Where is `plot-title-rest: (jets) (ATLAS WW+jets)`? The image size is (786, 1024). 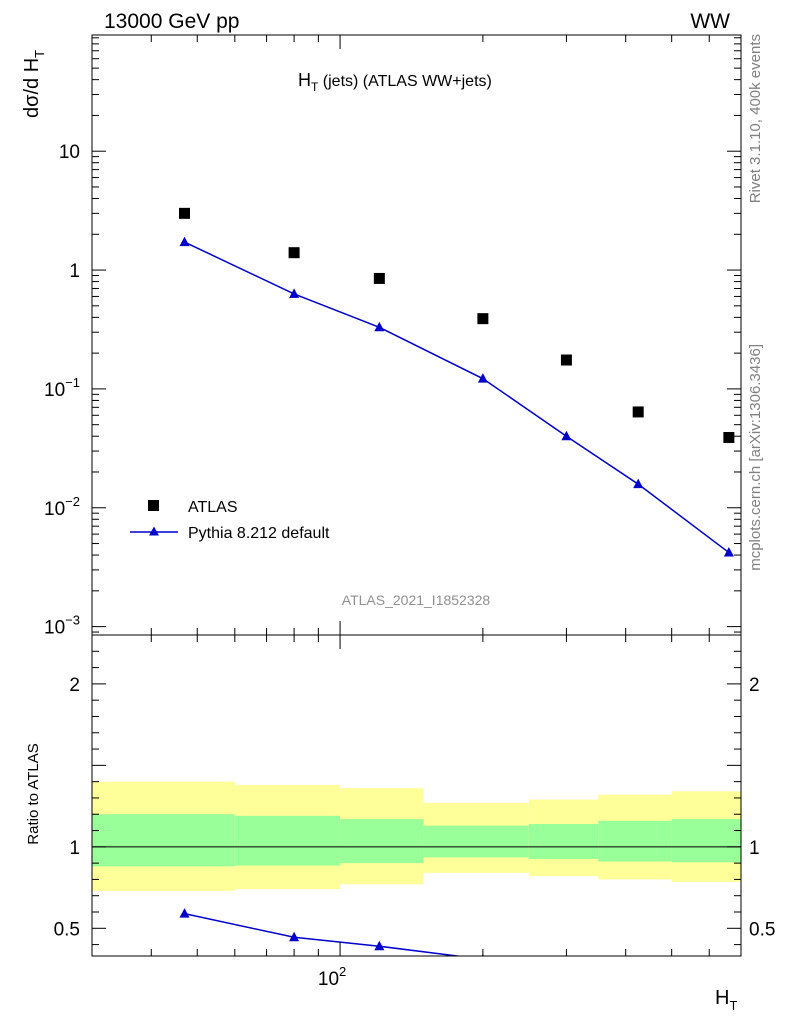 plot-title-rest: (jets) (ATLAS WW+jets) is located at coordinates (405, 81).